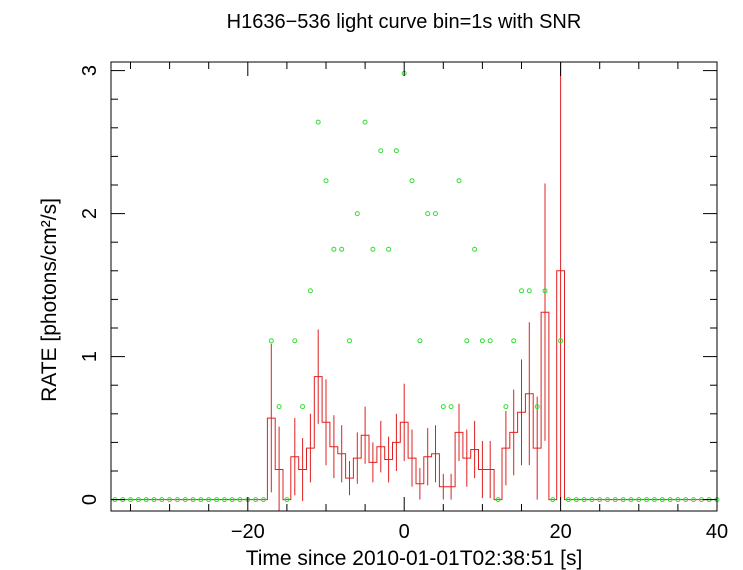 Image resolution: width=743 pixels, height=570 pixels. Describe the element at coordinates (248, 532) in the screenshot. I see `x-tick-label: −20` at that location.